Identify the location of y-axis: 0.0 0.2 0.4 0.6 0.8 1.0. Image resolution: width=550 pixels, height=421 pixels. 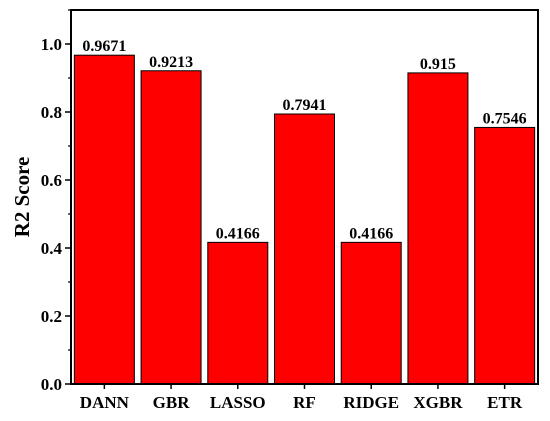
(56, 201).